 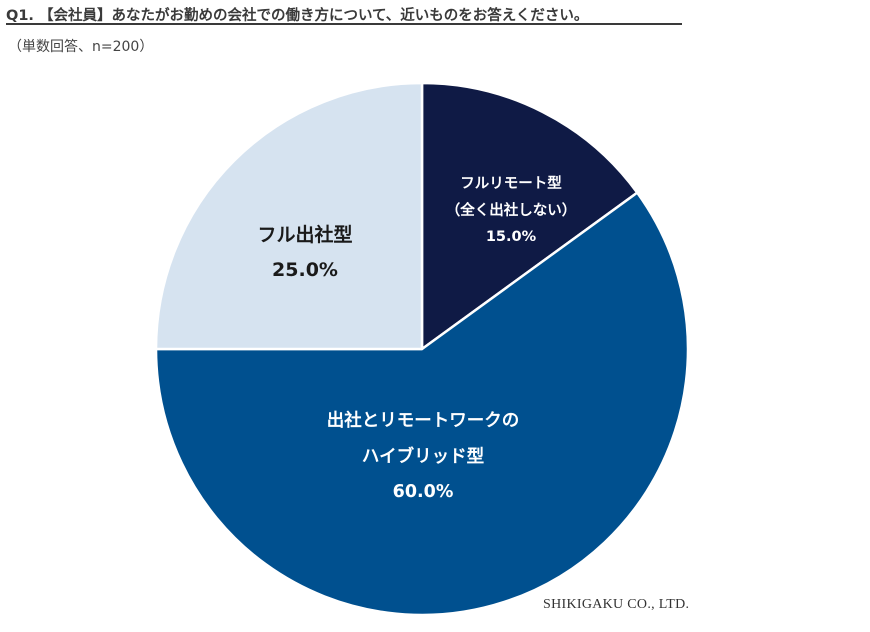 I want to click on company-credit: SHIKIGAKU CO., LTD., so click(x=616, y=604).